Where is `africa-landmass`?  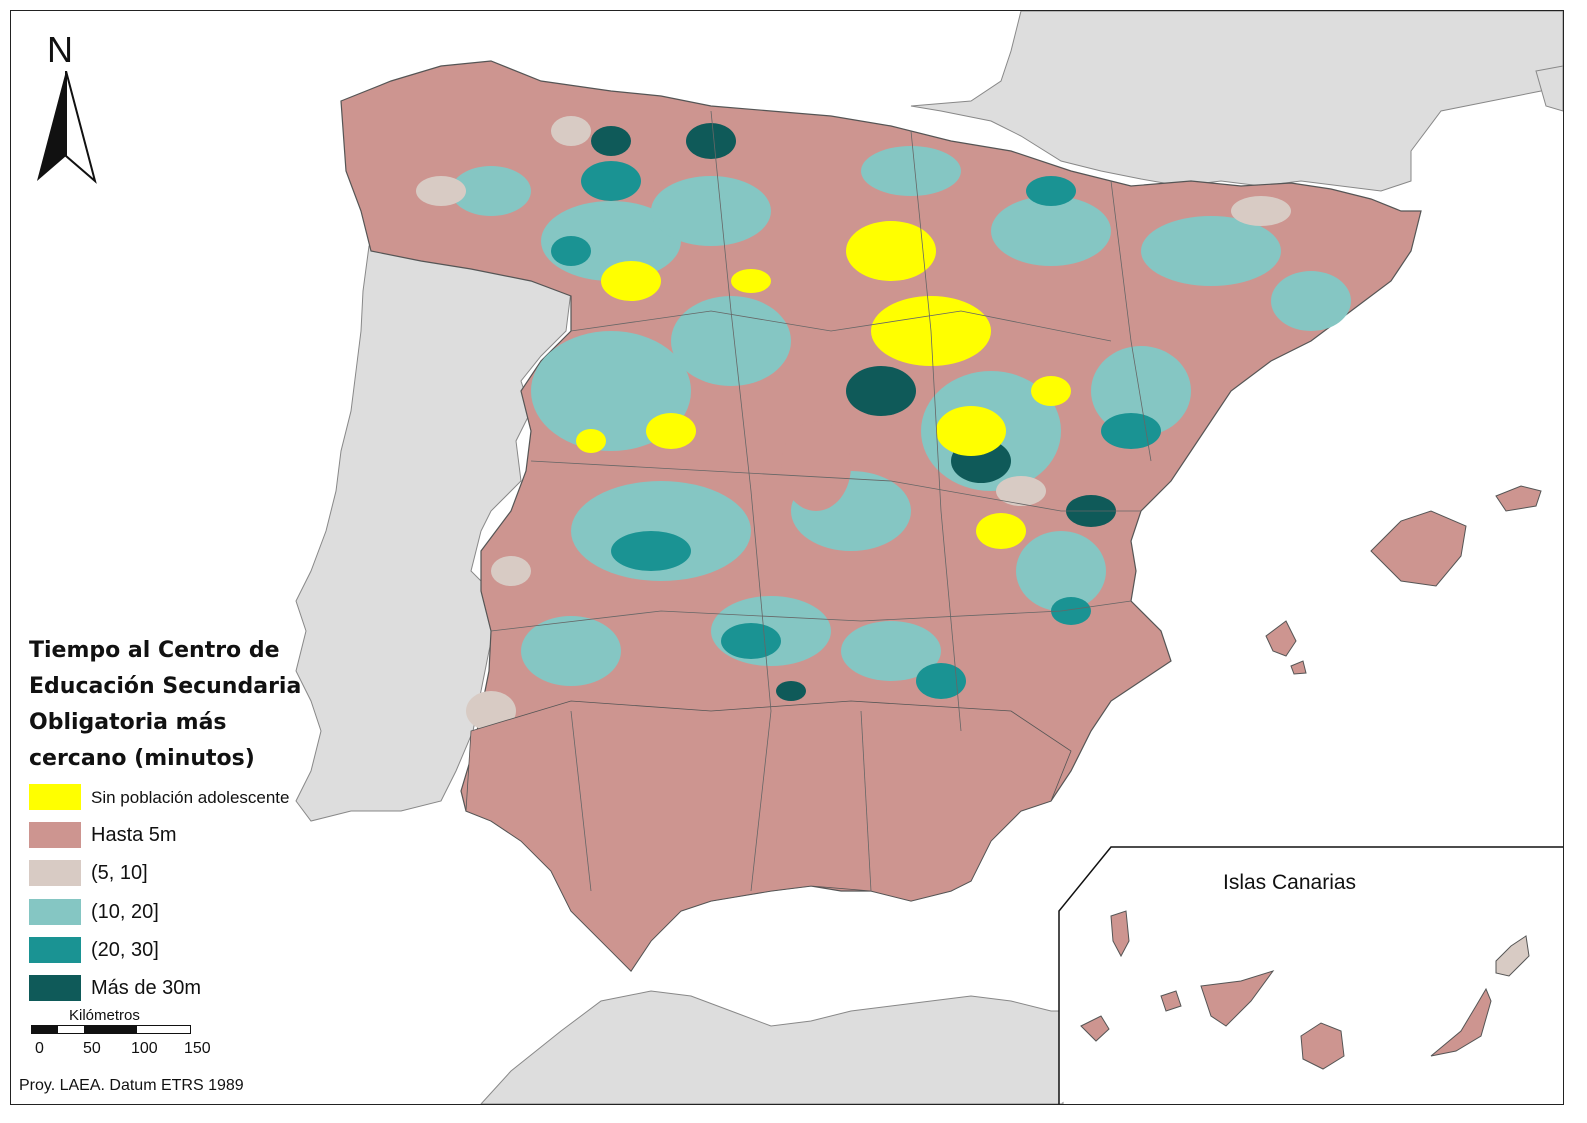 africa-landmass is located at coordinates (772, 1047).